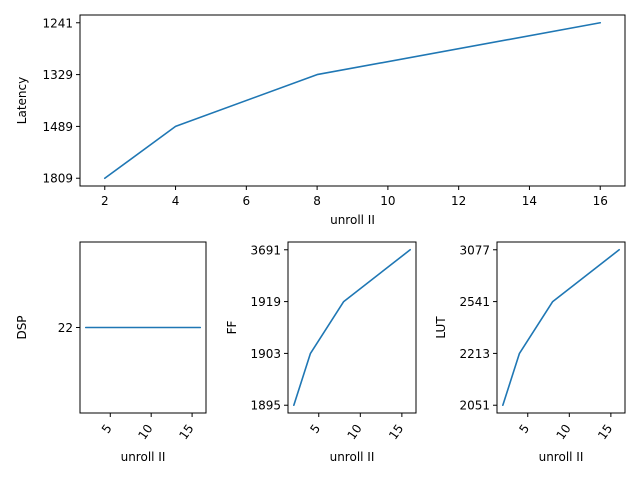  What do you see at coordinates (57, 75) in the screenshot?
I see `y-tick-label: 1329` at bounding box center [57, 75].